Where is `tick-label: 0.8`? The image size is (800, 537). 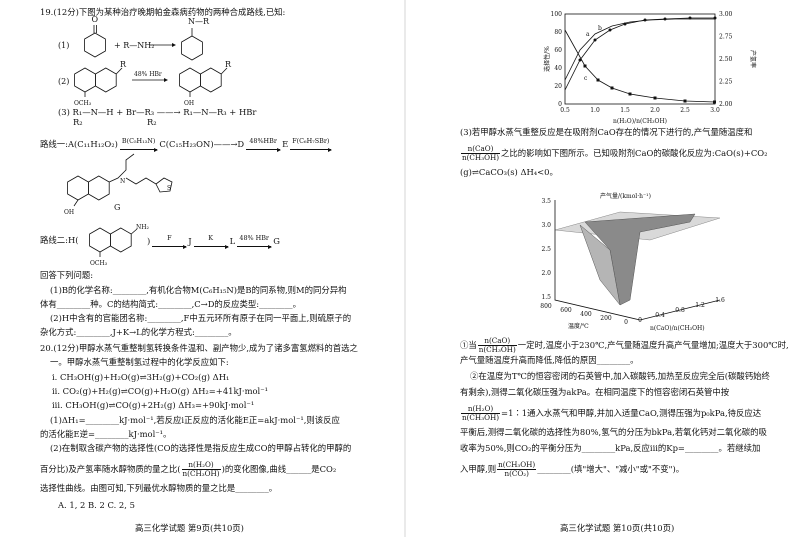 tick-label: 0.8 is located at coordinates (680, 310).